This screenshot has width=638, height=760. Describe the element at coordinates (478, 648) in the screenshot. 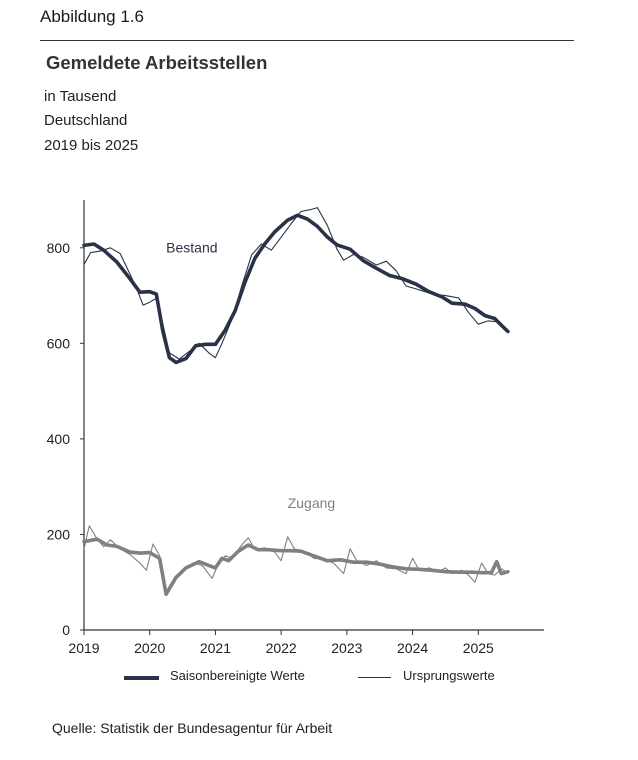

I see `x-tick-label: 2025` at that location.